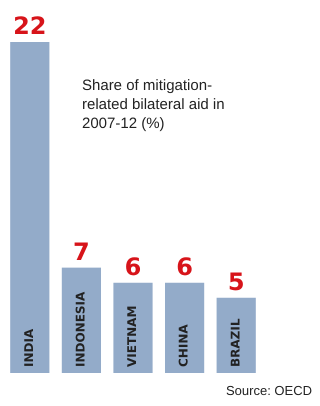 This screenshot has width=320, height=406. What do you see at coordinates (236, 282) in the screenshot?
I see `data-label: 5` at bounding box center [236, 282].